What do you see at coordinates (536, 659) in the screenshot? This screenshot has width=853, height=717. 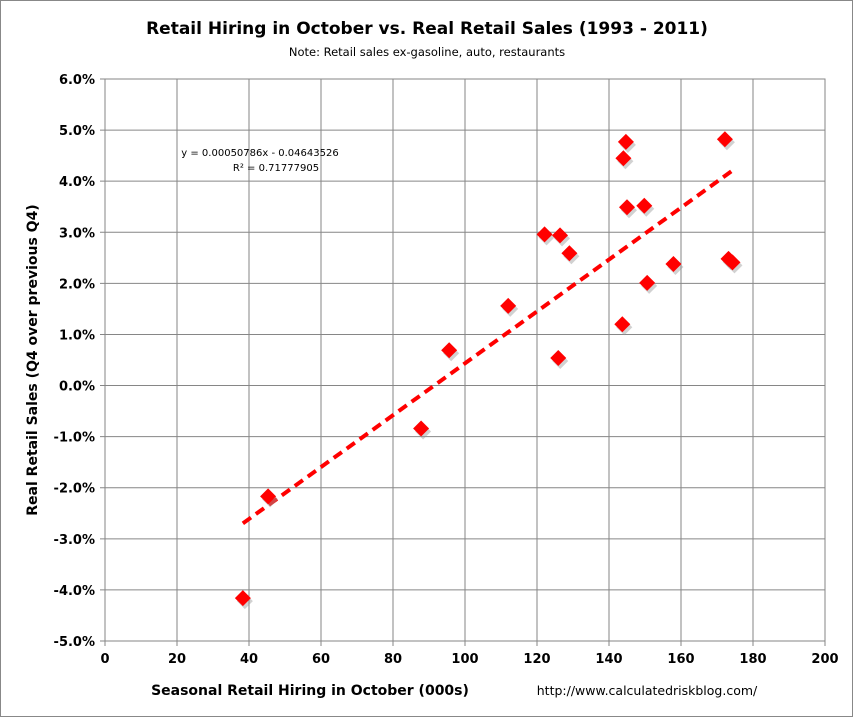 I see `x-tick-label: 120` at bounding box center [536, 659].